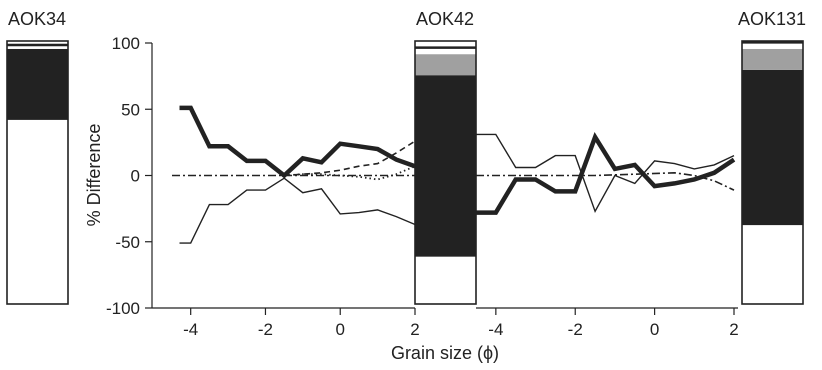  Describe the element at coordinates (37, 19) in the screenshot. I see `bar-title: AOK34` at that location.